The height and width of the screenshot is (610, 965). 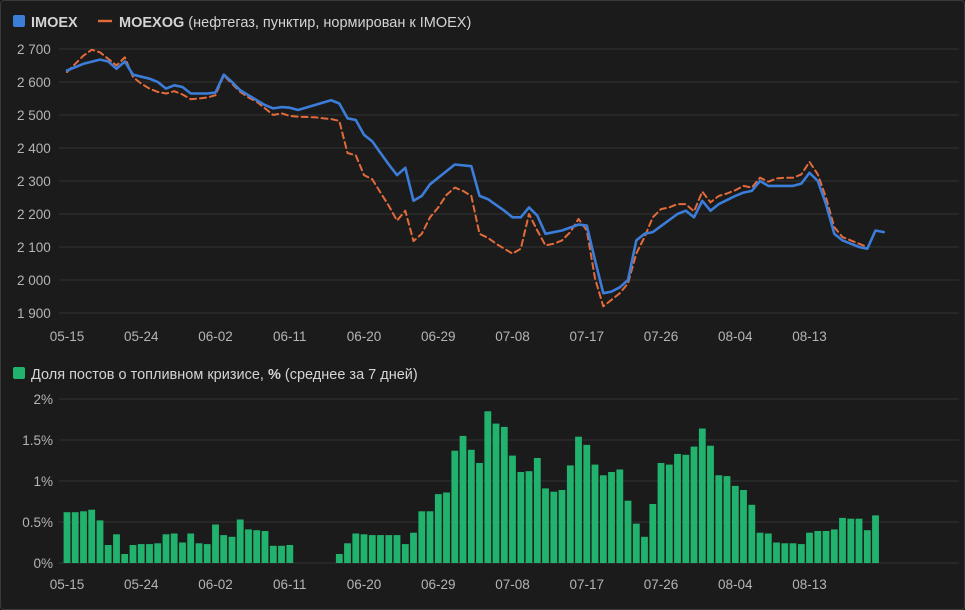 I want to click on imoex-legend-swatch, so click(x=19, y=21).